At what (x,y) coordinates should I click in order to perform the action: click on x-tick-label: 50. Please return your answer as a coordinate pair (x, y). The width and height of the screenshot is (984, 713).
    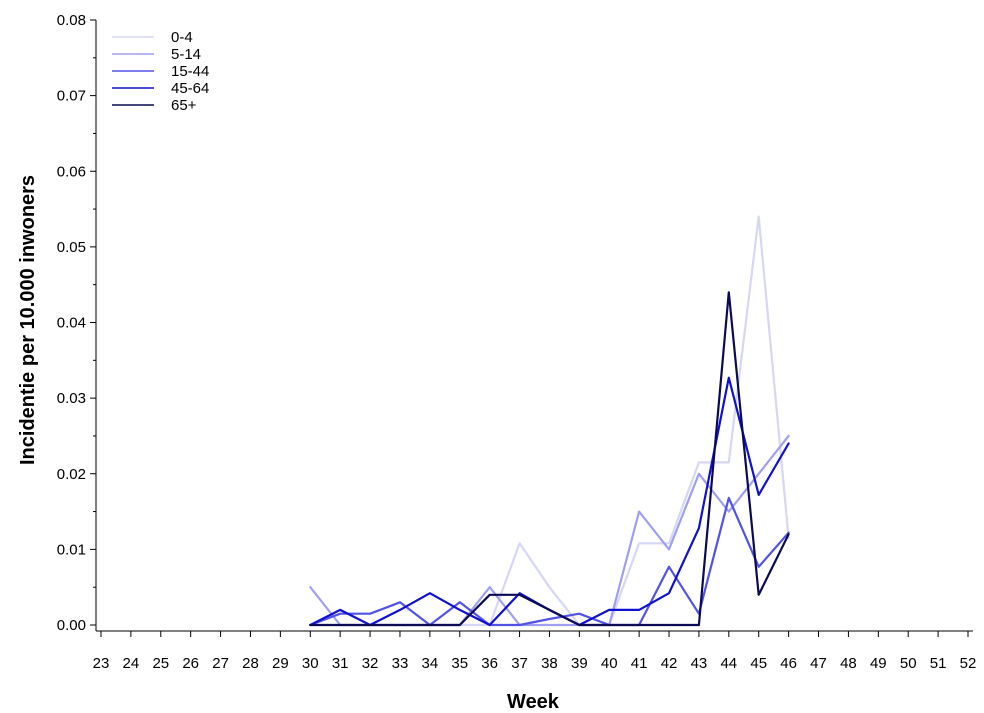
    Looking at the image, I should click on (908, 663).